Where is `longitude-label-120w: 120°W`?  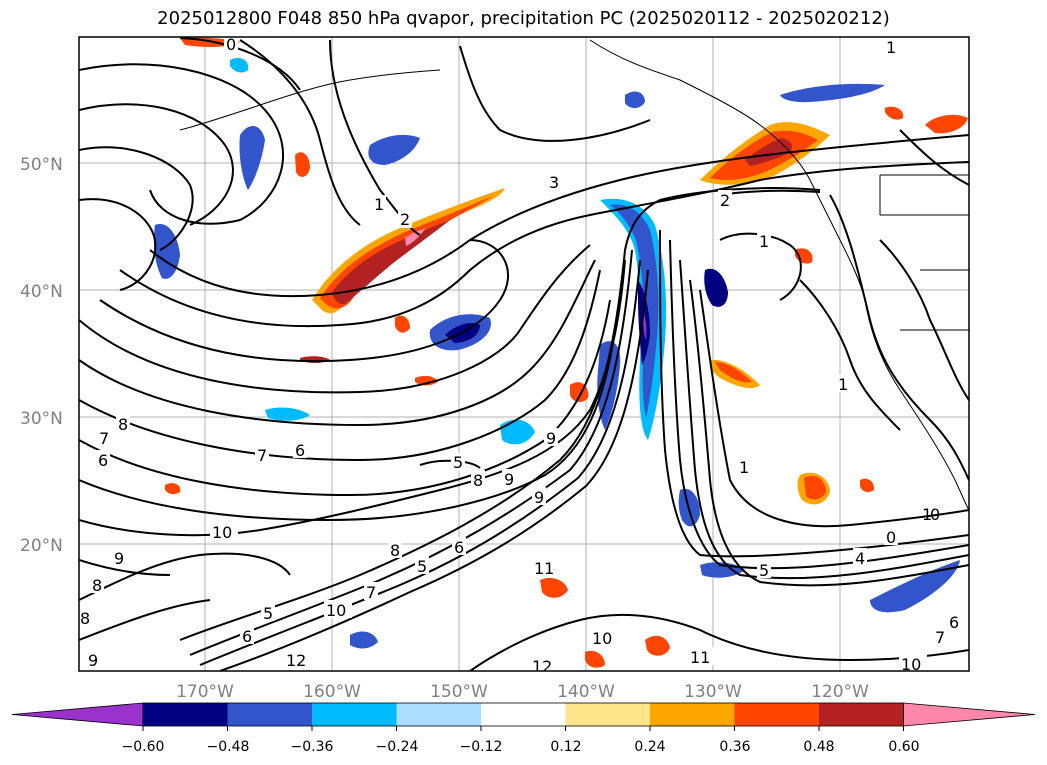 longitude-label-120w: 120°W is located at coordinates (840, 692).